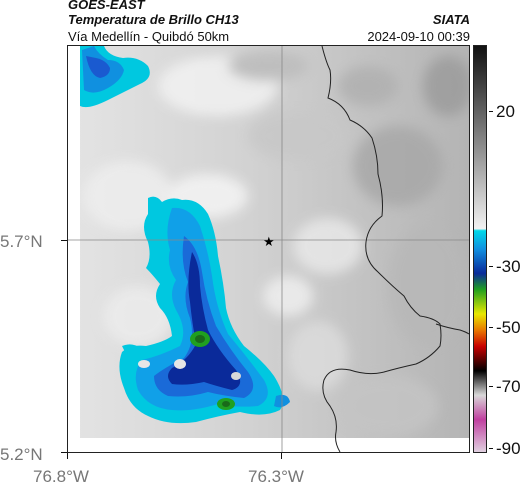 This screenshot has height=491, width=526. Describe the element at coordinates (508, 327) in the screenshot. I see `colorbar-label-3: -50` at that location.